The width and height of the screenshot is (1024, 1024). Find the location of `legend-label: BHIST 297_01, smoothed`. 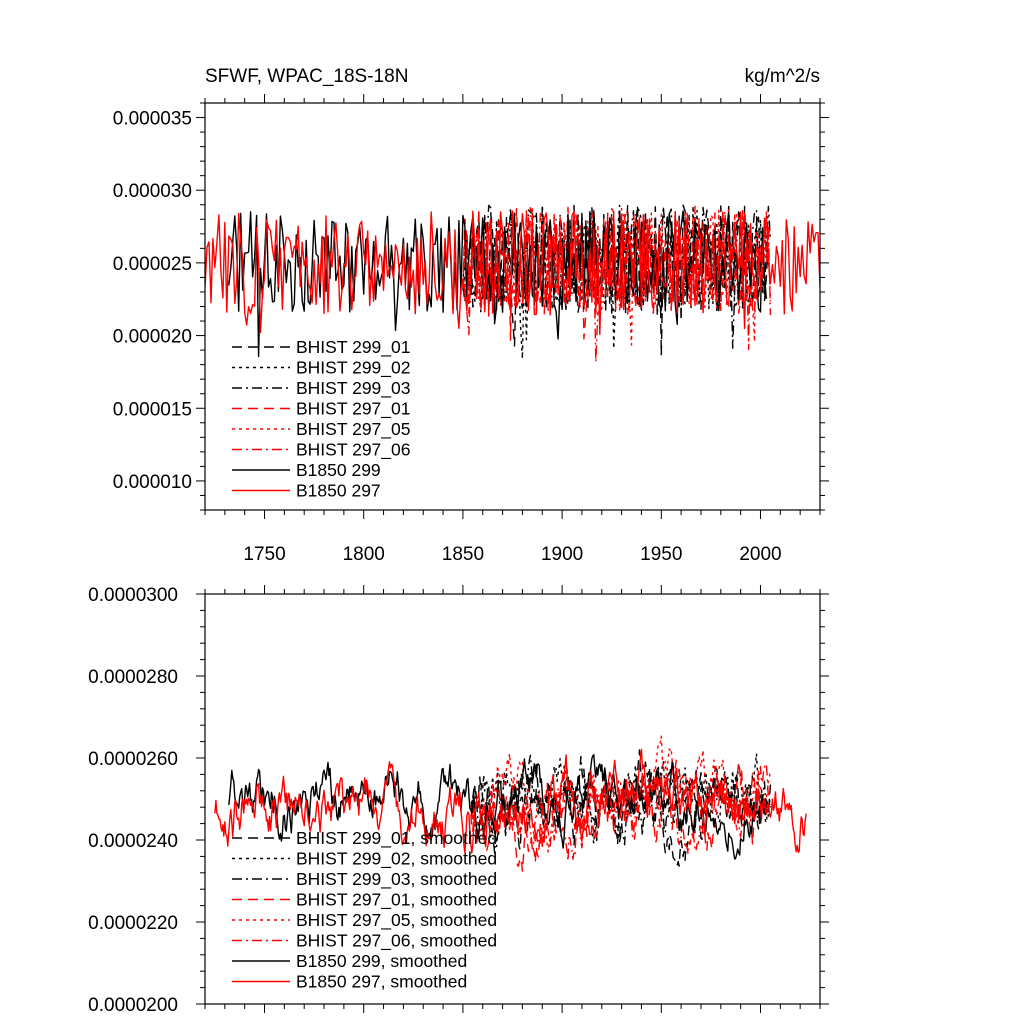

legend-label: BHIST 297_01, smoothed is located at coordinates (396, 900).